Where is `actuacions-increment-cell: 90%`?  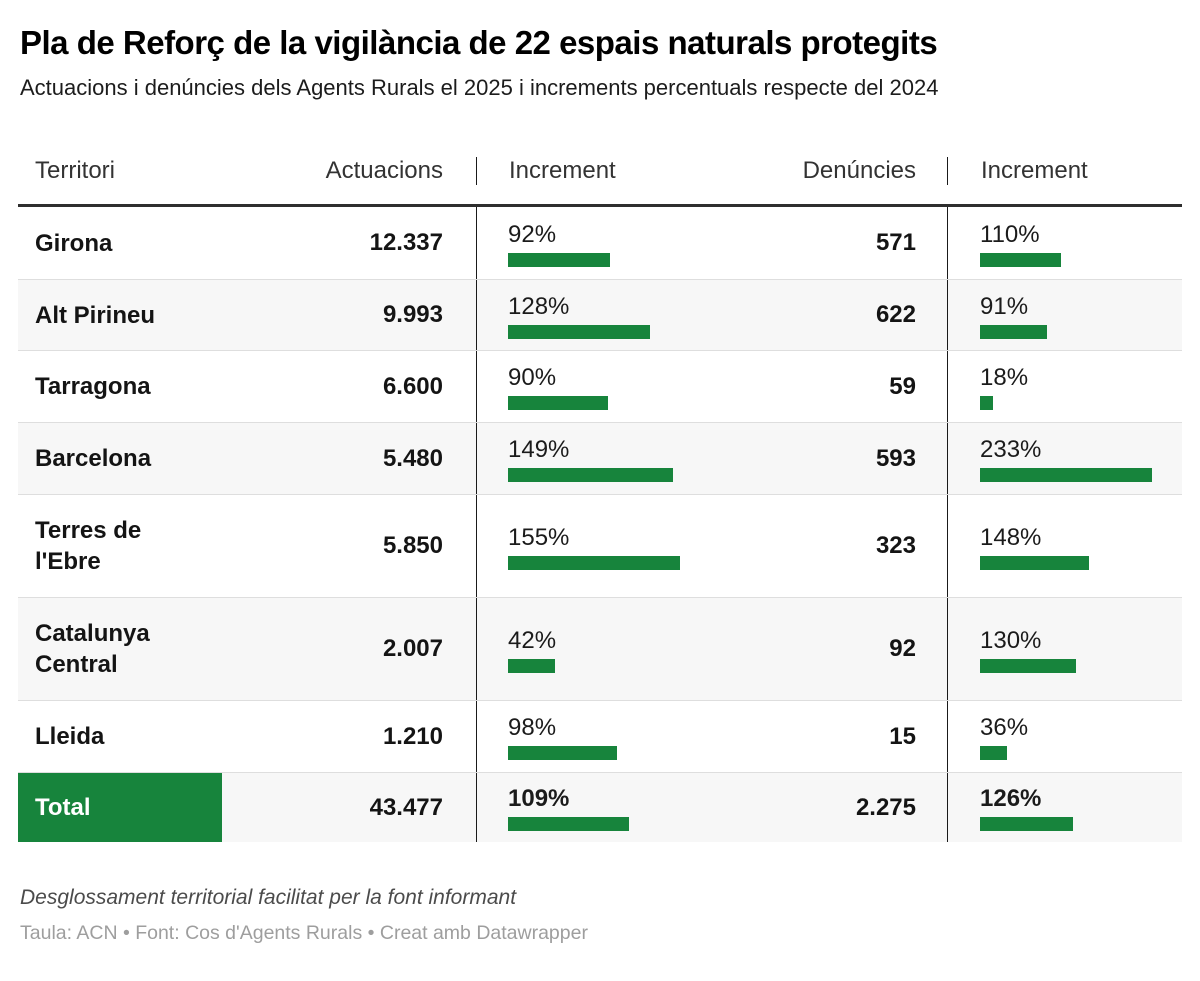 actuacions-increment-cell: 90% is located at coordinates (608, 386).